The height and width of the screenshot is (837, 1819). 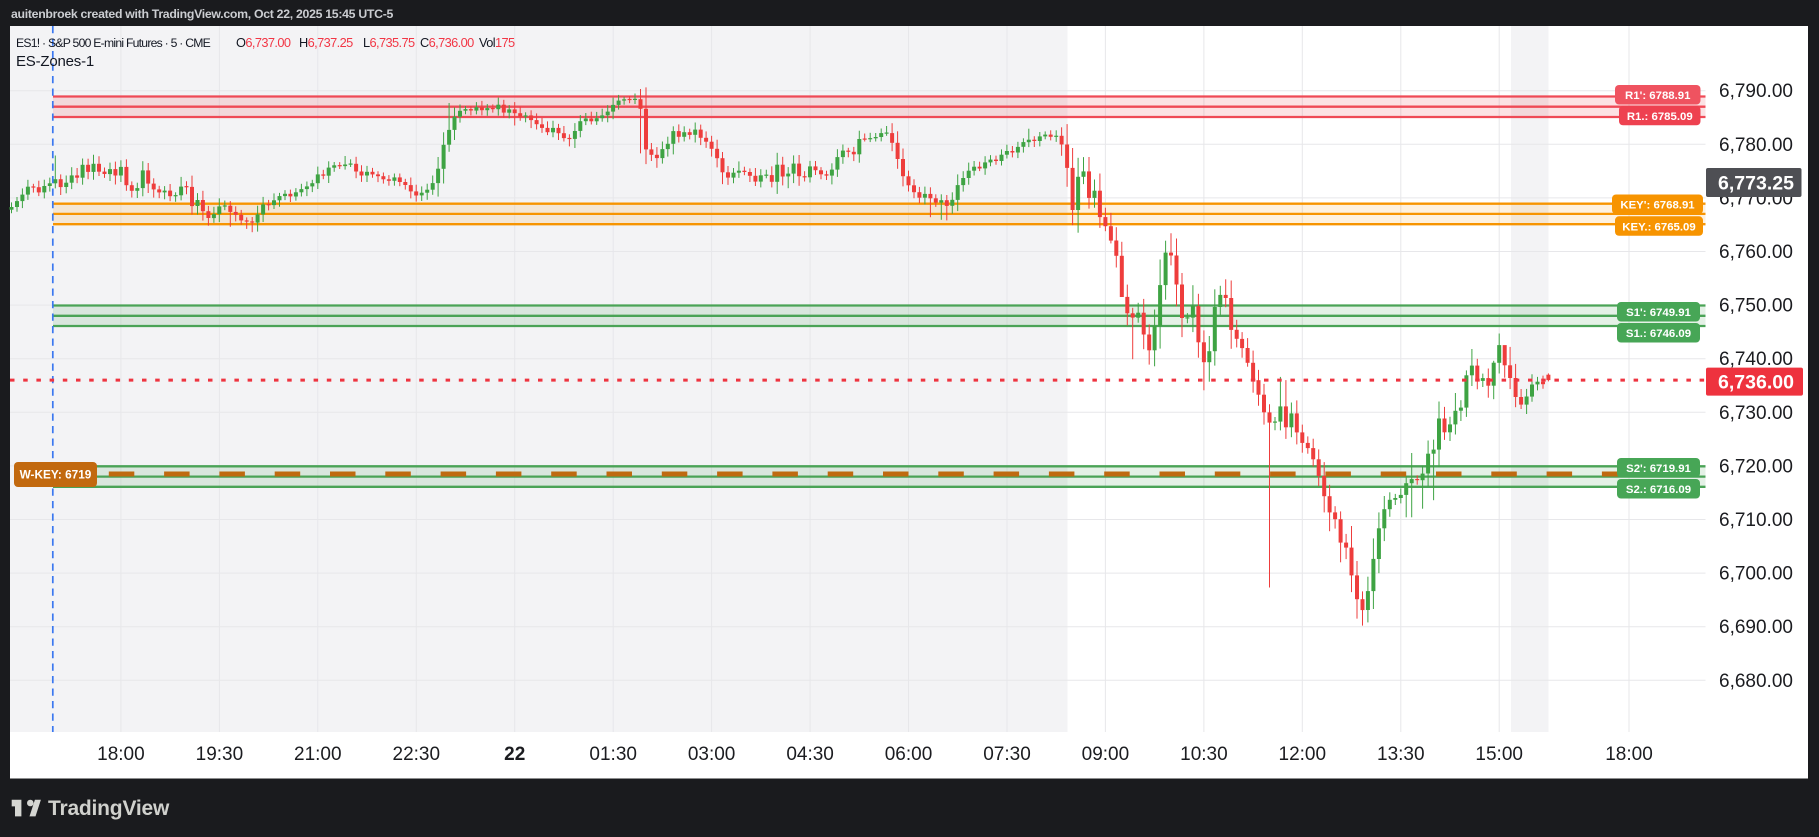 What do you see at coordinates (909, 754) in the screenshot?
I see `svg-text: 06:00` at bounding box center [909, 754].